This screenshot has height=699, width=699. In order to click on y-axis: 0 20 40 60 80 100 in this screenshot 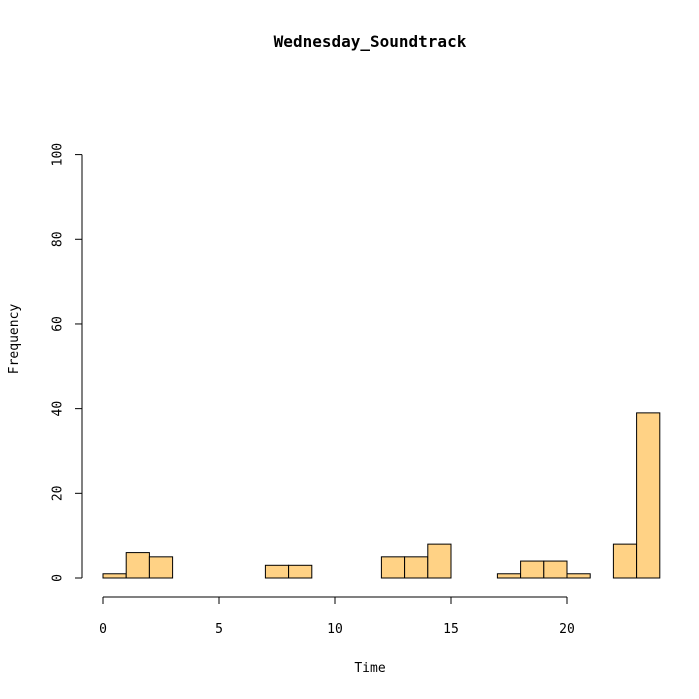, I will do `click(67, 362)`.